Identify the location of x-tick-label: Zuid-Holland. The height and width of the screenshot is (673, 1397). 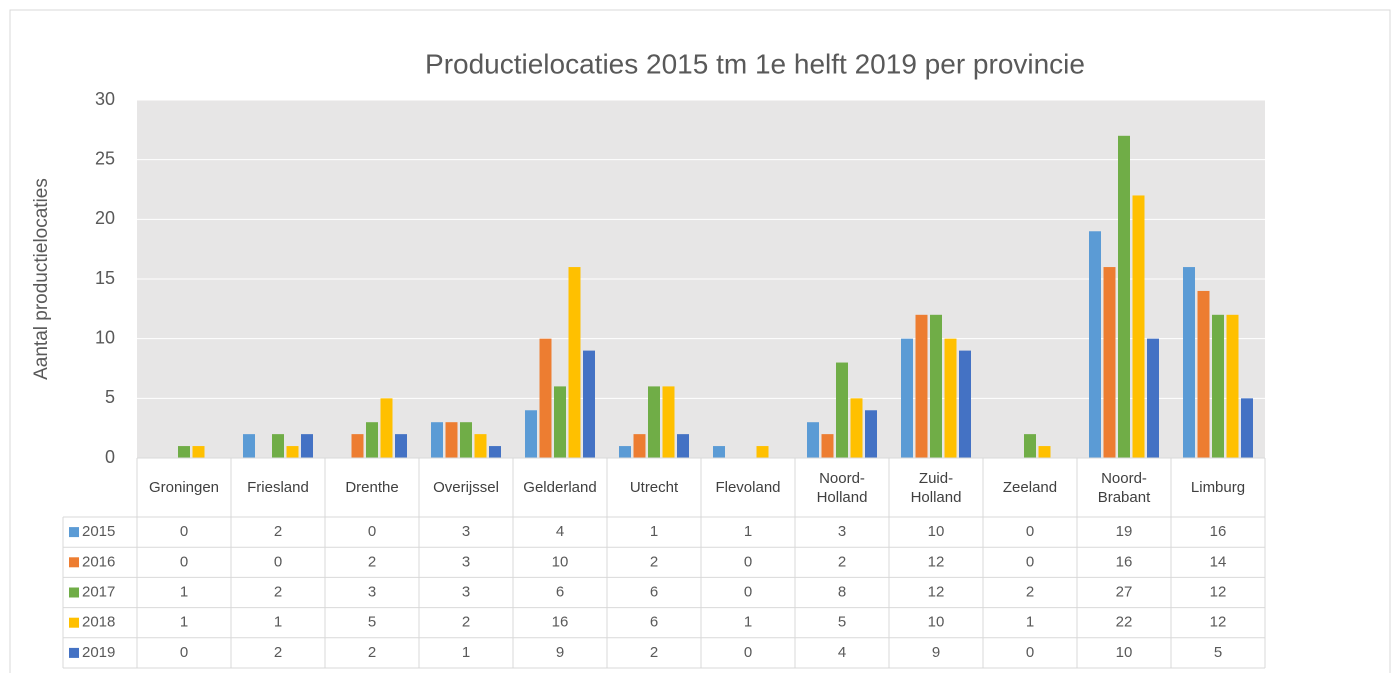
(936, 487).